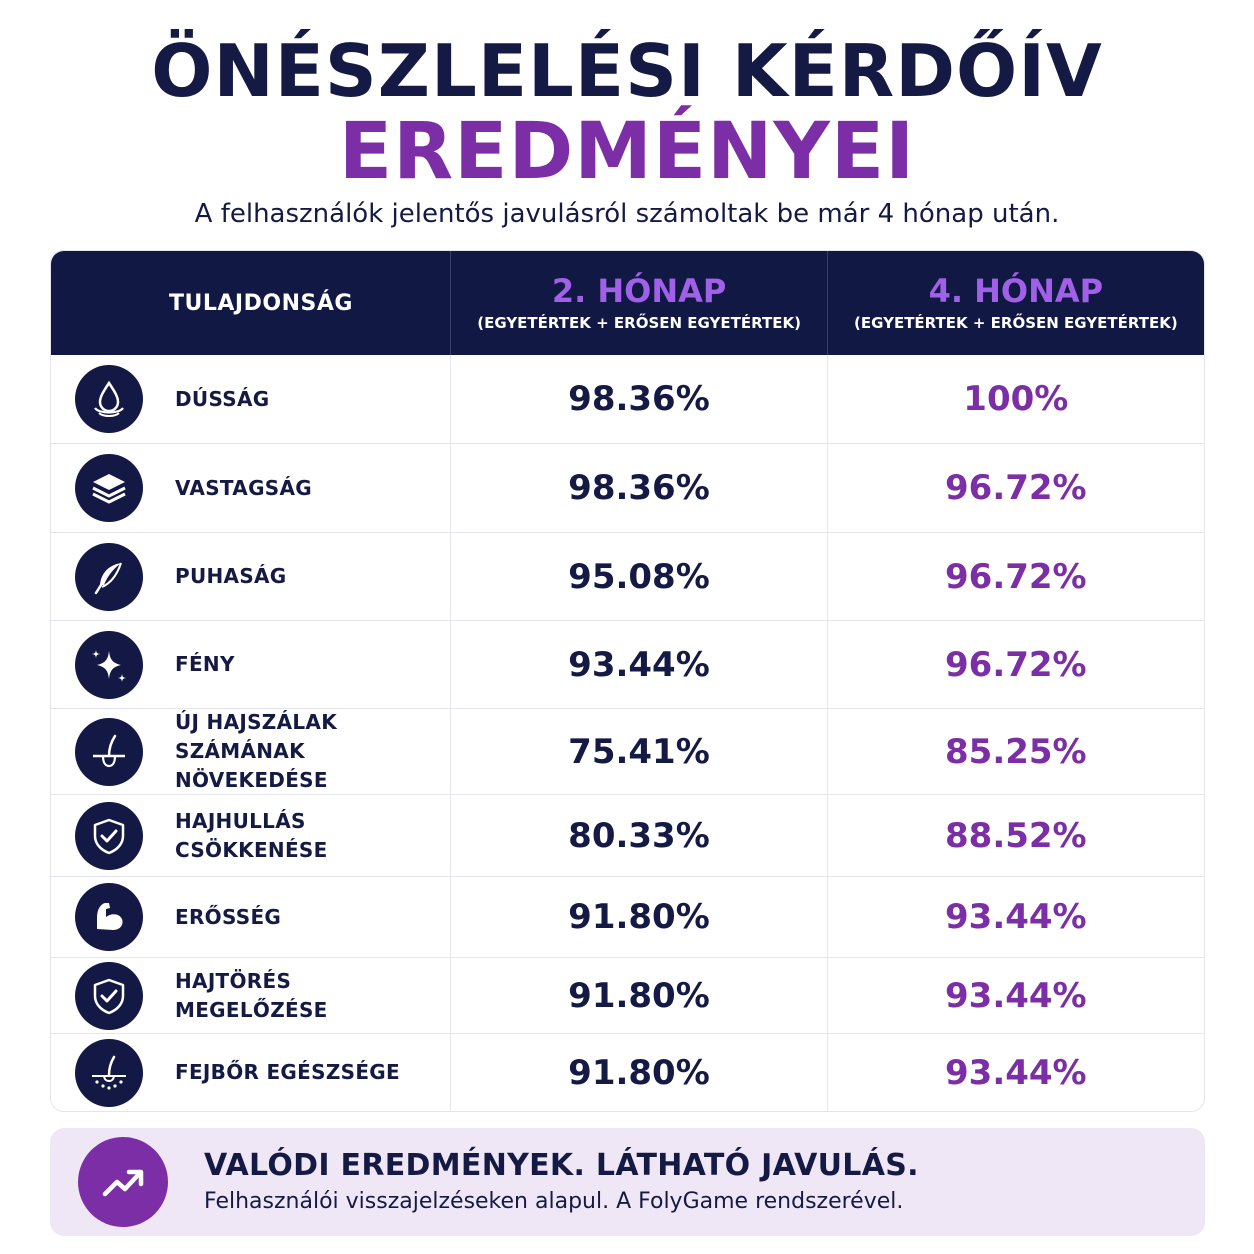 The image size is (1254, 1254). I want to click on table-row: PUHASÁG 95.08% 96.72%, so click(627, 577).